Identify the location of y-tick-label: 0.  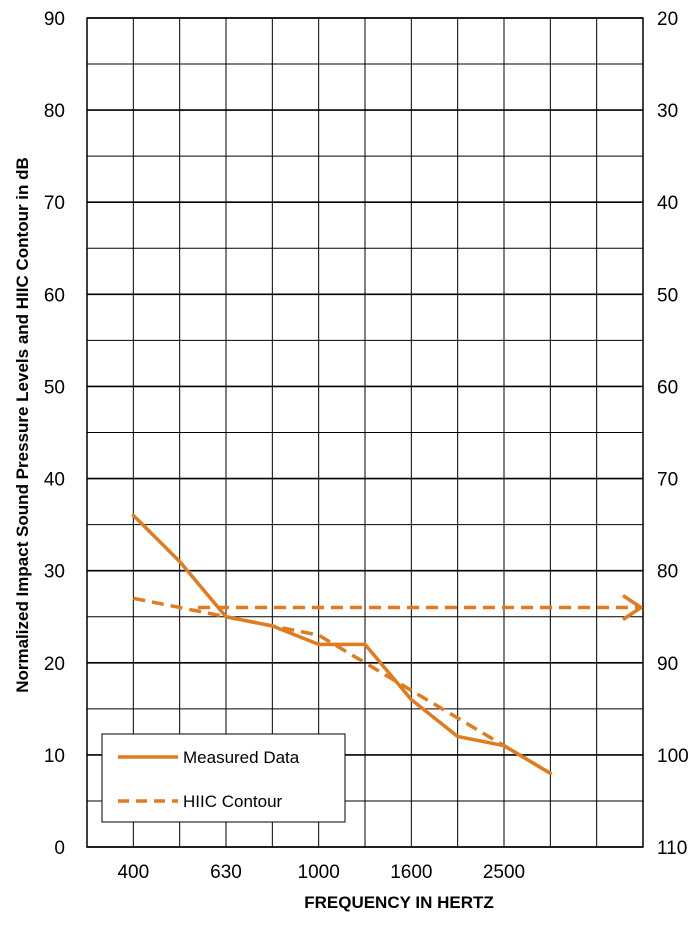
(59, 848).